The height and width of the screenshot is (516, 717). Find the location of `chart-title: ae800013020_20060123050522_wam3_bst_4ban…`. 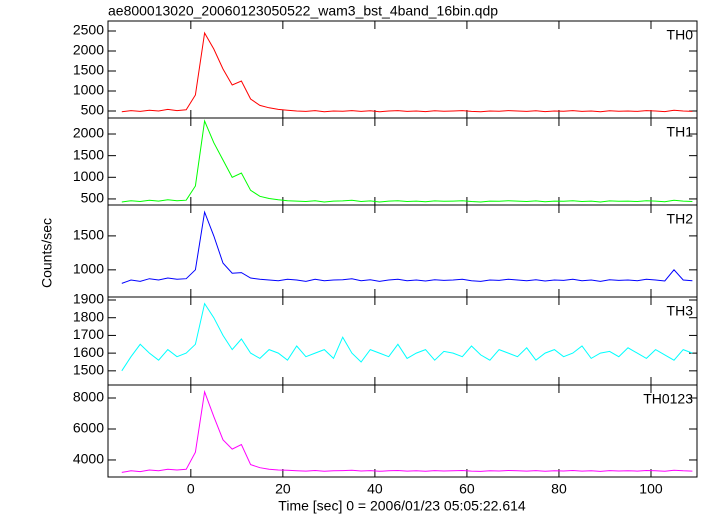

chart-title: ae800013020_20060123050522_wam3_bst_4ban… is located at coordinates (303, 11).